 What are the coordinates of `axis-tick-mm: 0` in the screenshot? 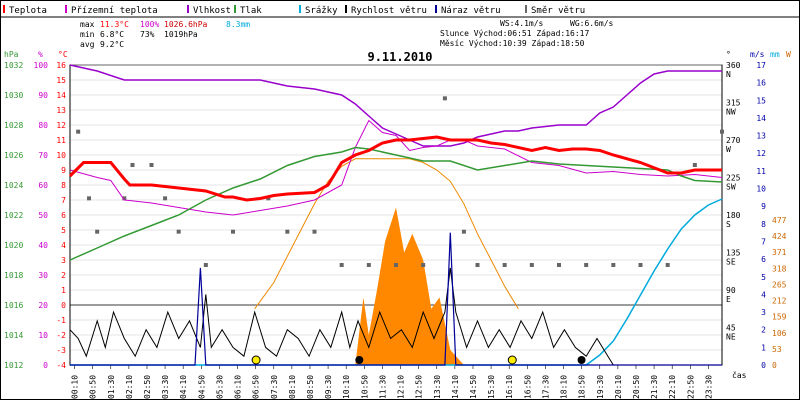 It's located at (774, 365).